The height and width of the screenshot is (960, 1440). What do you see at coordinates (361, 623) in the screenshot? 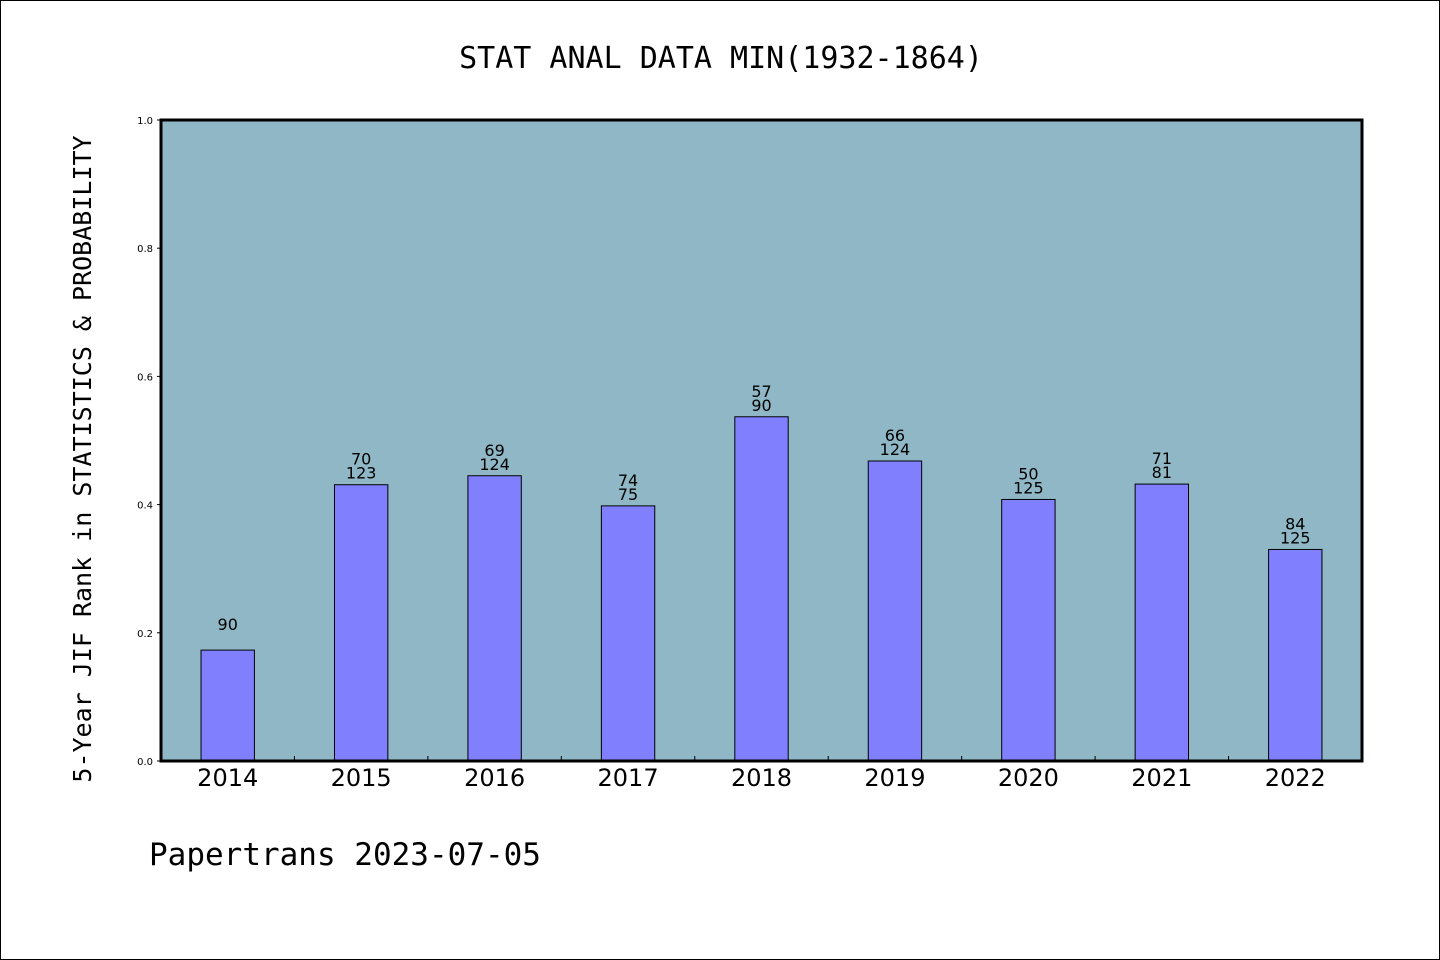
I see `bar-2015` at bounding box center [361, 623].